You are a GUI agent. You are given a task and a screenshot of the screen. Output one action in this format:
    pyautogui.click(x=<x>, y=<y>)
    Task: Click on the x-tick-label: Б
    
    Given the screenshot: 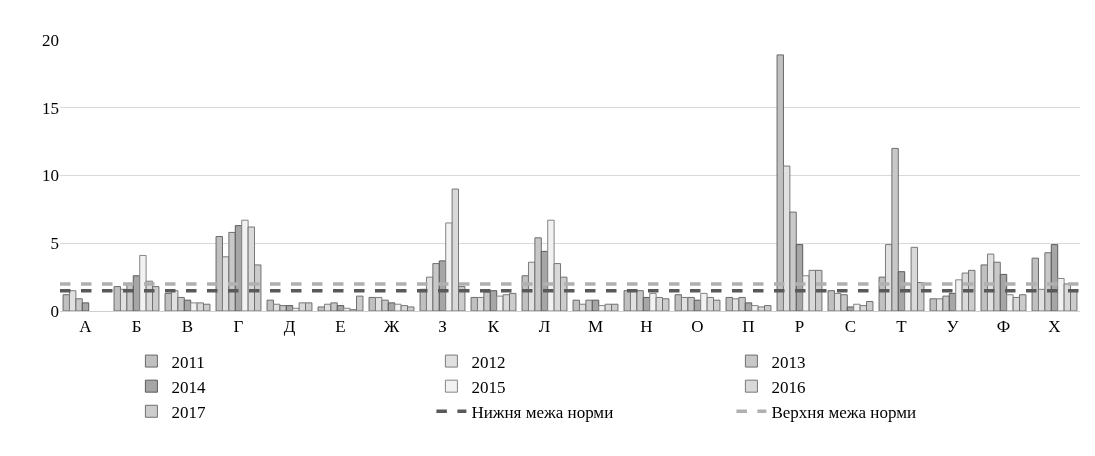 What is the action you would take?
    pyautogui.click(x=136, y=327)
    